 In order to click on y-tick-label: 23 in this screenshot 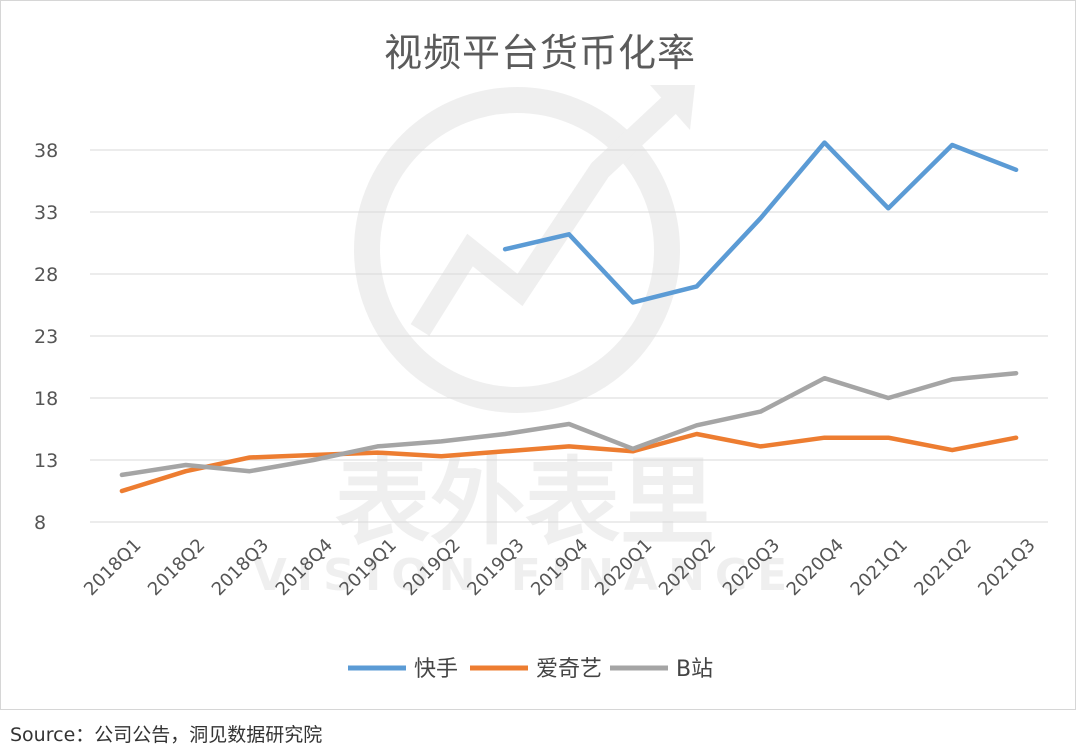, I will do `click(46, 337)`.